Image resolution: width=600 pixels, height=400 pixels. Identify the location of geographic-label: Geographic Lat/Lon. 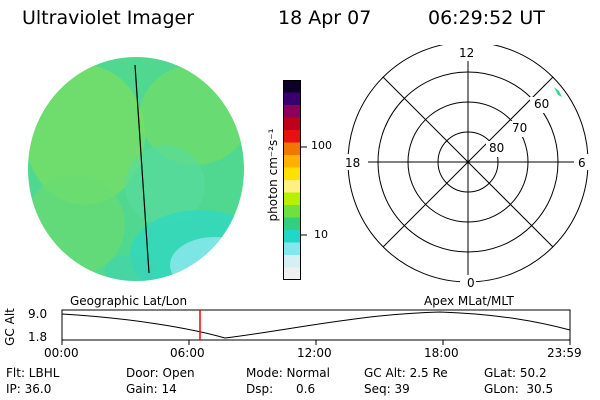
(129, 301).